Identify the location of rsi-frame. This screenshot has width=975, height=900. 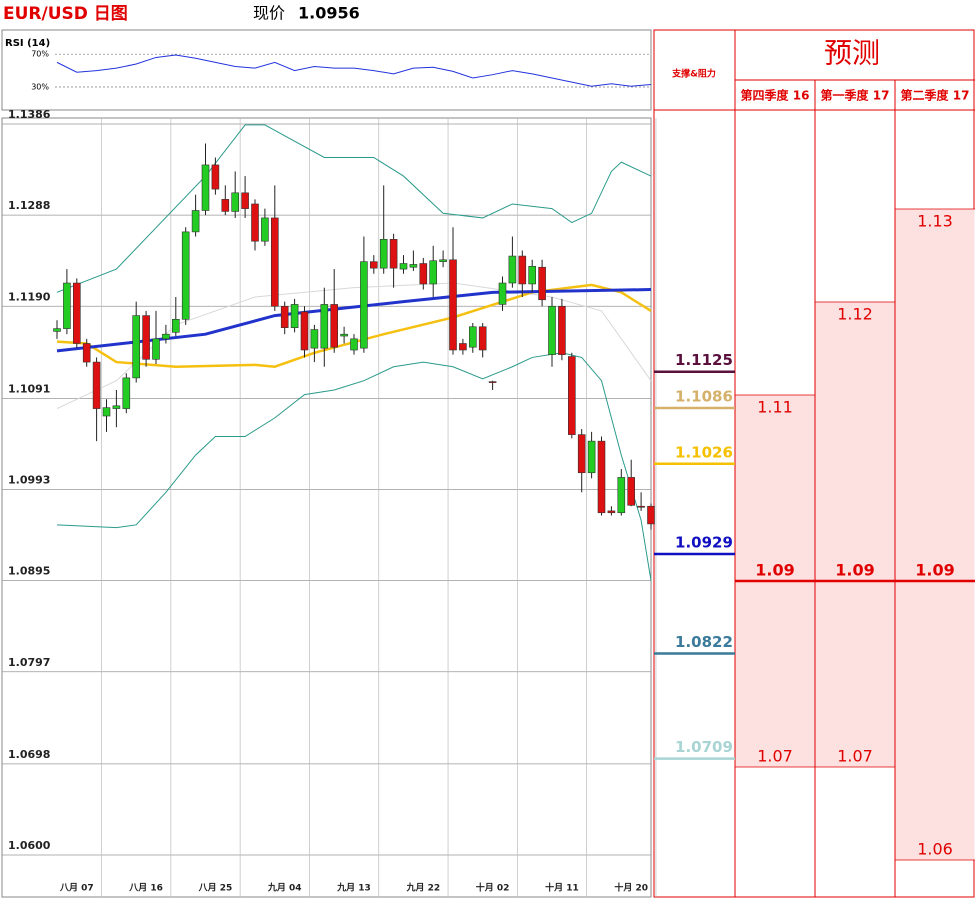
(326, 70).